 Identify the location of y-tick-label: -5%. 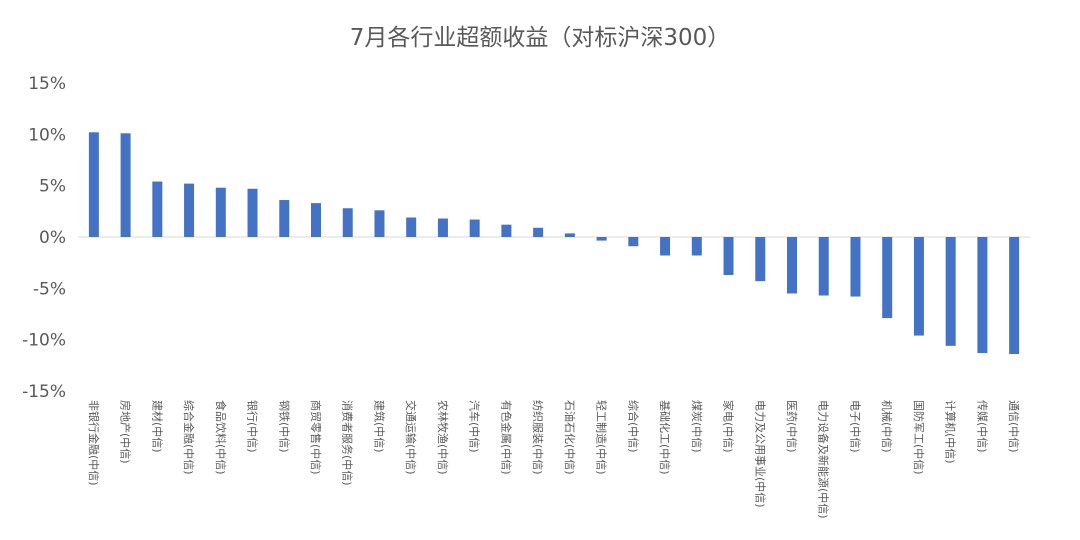
(49, 289).